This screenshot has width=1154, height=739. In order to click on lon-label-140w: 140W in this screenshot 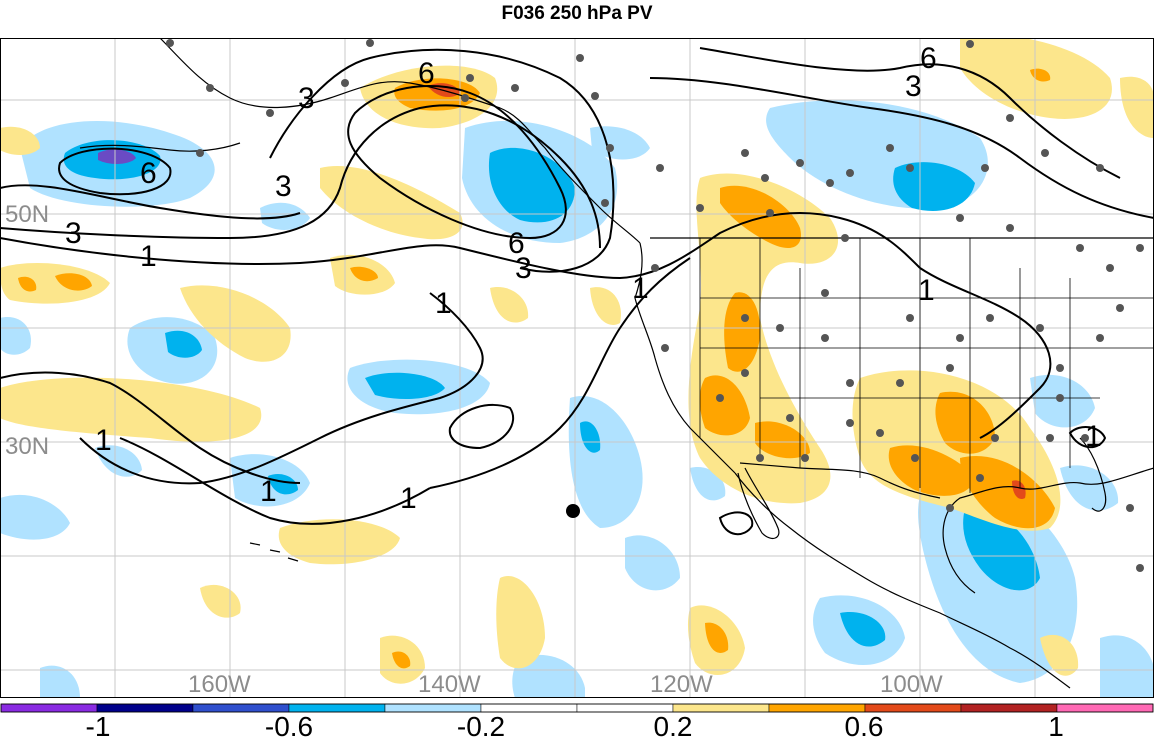, I will do `click(449, 684)`.